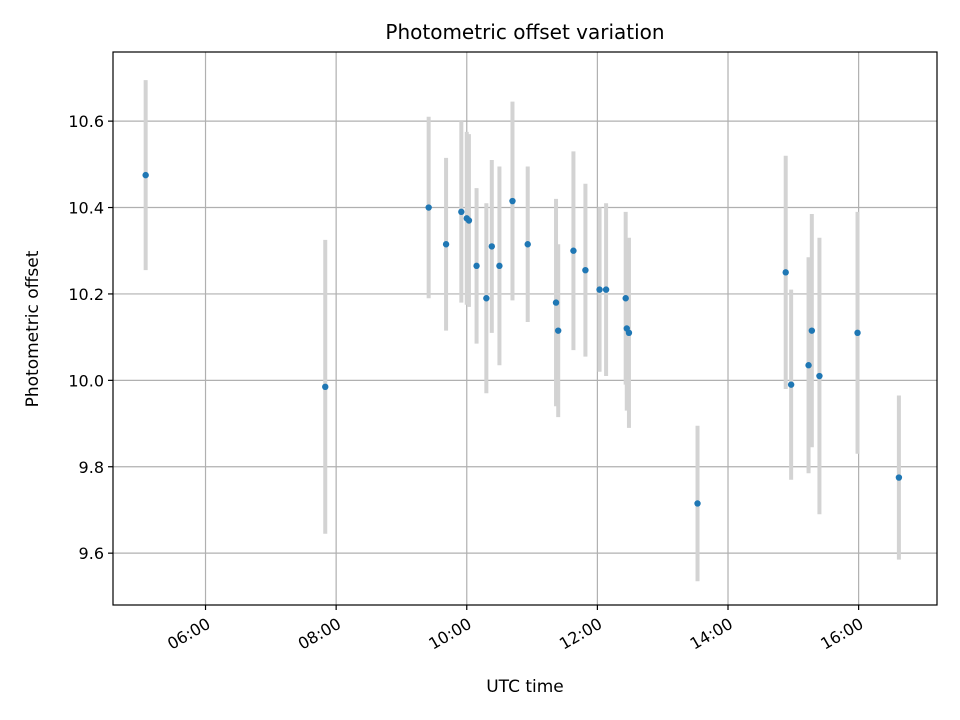 This screenshot has height=720, width=960. What do you see at coordinates (524, 32) in the screenshot?
I see `chart-title: Photometric offset variation` at bounding box center [524, 32].